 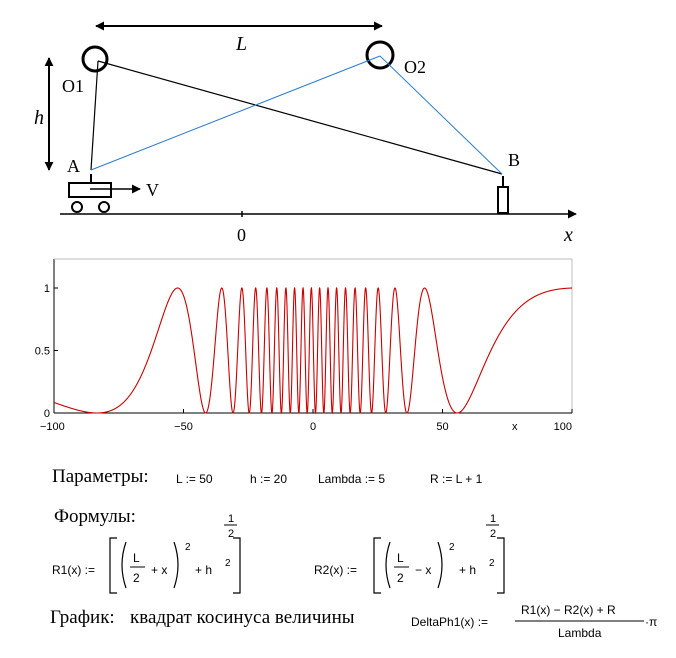 I want to click on param-R: R := L + 1, so click(x=456, y=479).